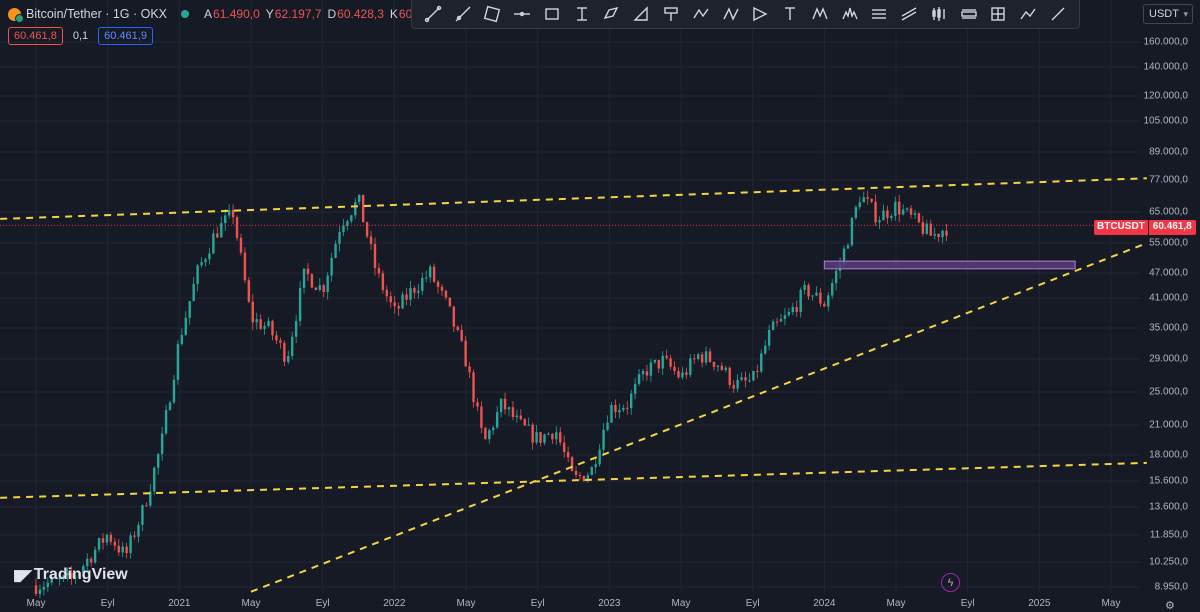 The width and height of the screenshot is (1200, 612). What do you see at coordinates (522, 14) in the screenshot?
I see `horizontal-line-icon` at bounding box center [522, 14].